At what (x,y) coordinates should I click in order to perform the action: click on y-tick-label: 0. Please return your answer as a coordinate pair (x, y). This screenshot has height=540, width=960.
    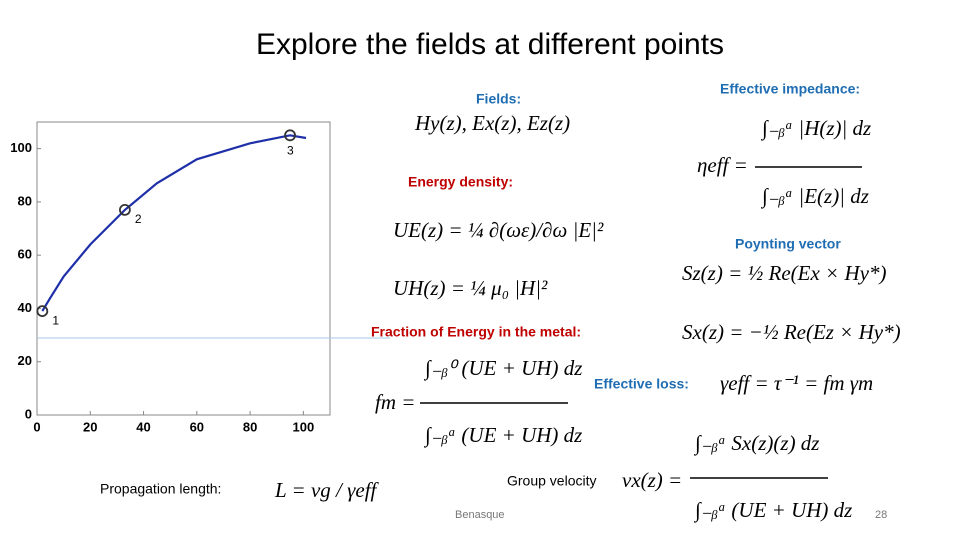
    Looking at the image, I should click on (28, 413).